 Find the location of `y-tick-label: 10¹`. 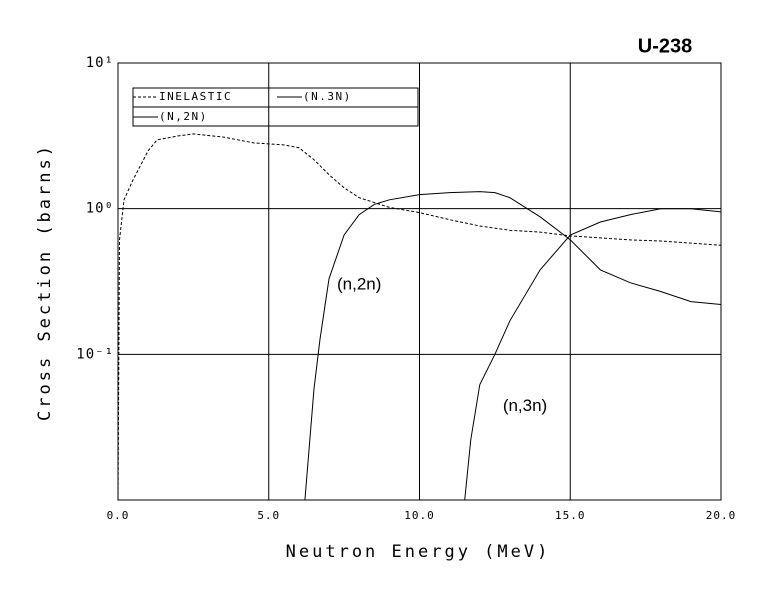

y-tick-label: 10¹ is located at coordinates (100, 63).